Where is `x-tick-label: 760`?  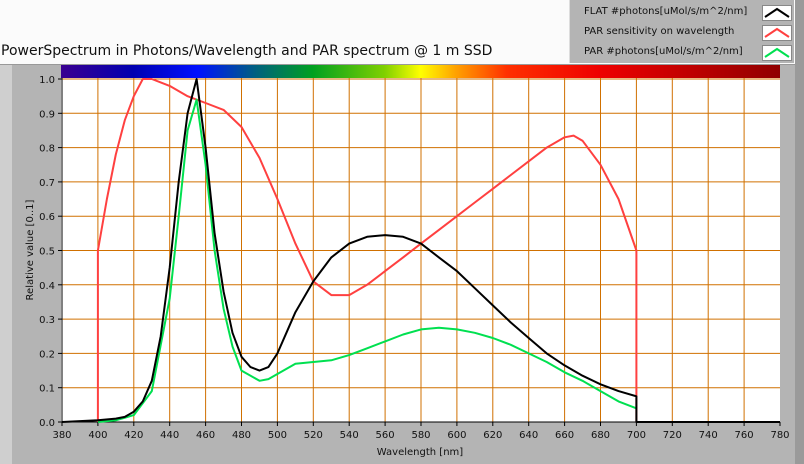
x-tick-label: 760 is located at coordinates (744, 435).